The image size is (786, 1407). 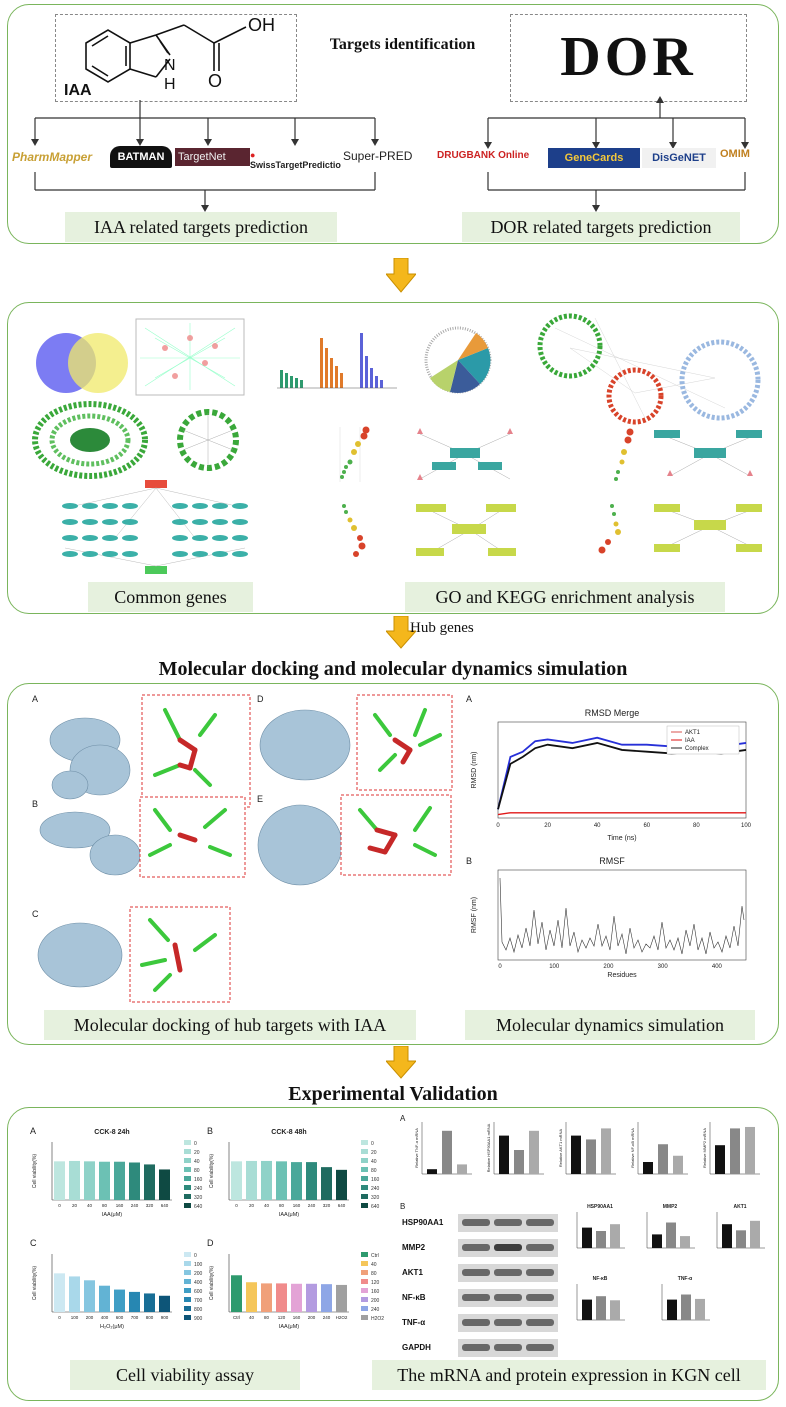 I want to click on legend-label: 600, so click(x=198, y=1292).